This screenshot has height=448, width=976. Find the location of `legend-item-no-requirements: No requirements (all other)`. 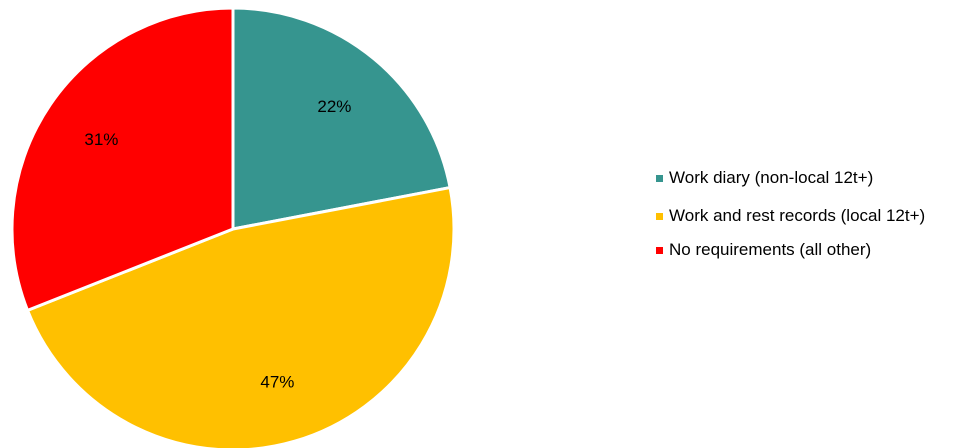

legend-item-no-requirements: No requirements (all other) is located at coordinates (814, 250).